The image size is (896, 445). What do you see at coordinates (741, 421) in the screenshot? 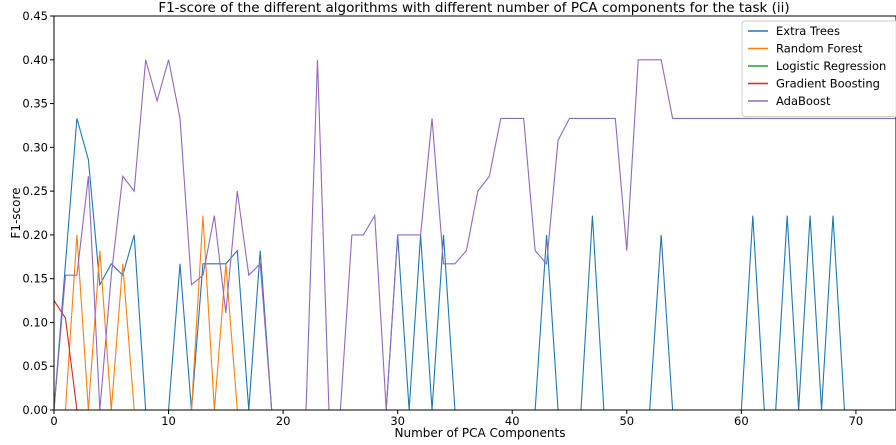
I see `x-tick-label: 60` at bounding box center [741, 421].